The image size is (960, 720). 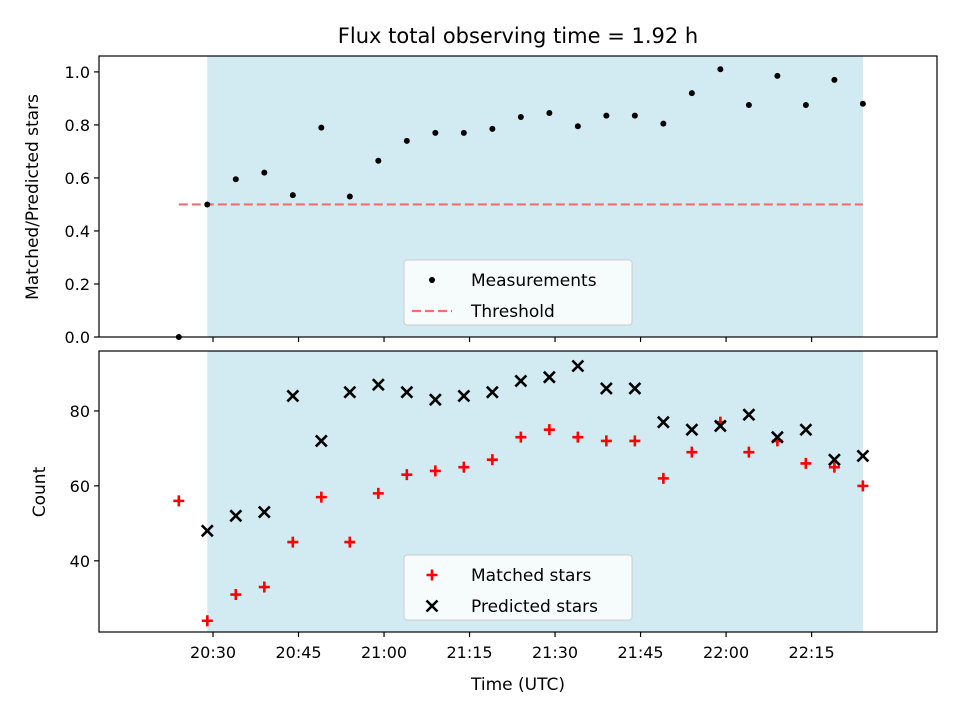 I want to click on x-tick-label: 21:15, so click(x=469, y=652).